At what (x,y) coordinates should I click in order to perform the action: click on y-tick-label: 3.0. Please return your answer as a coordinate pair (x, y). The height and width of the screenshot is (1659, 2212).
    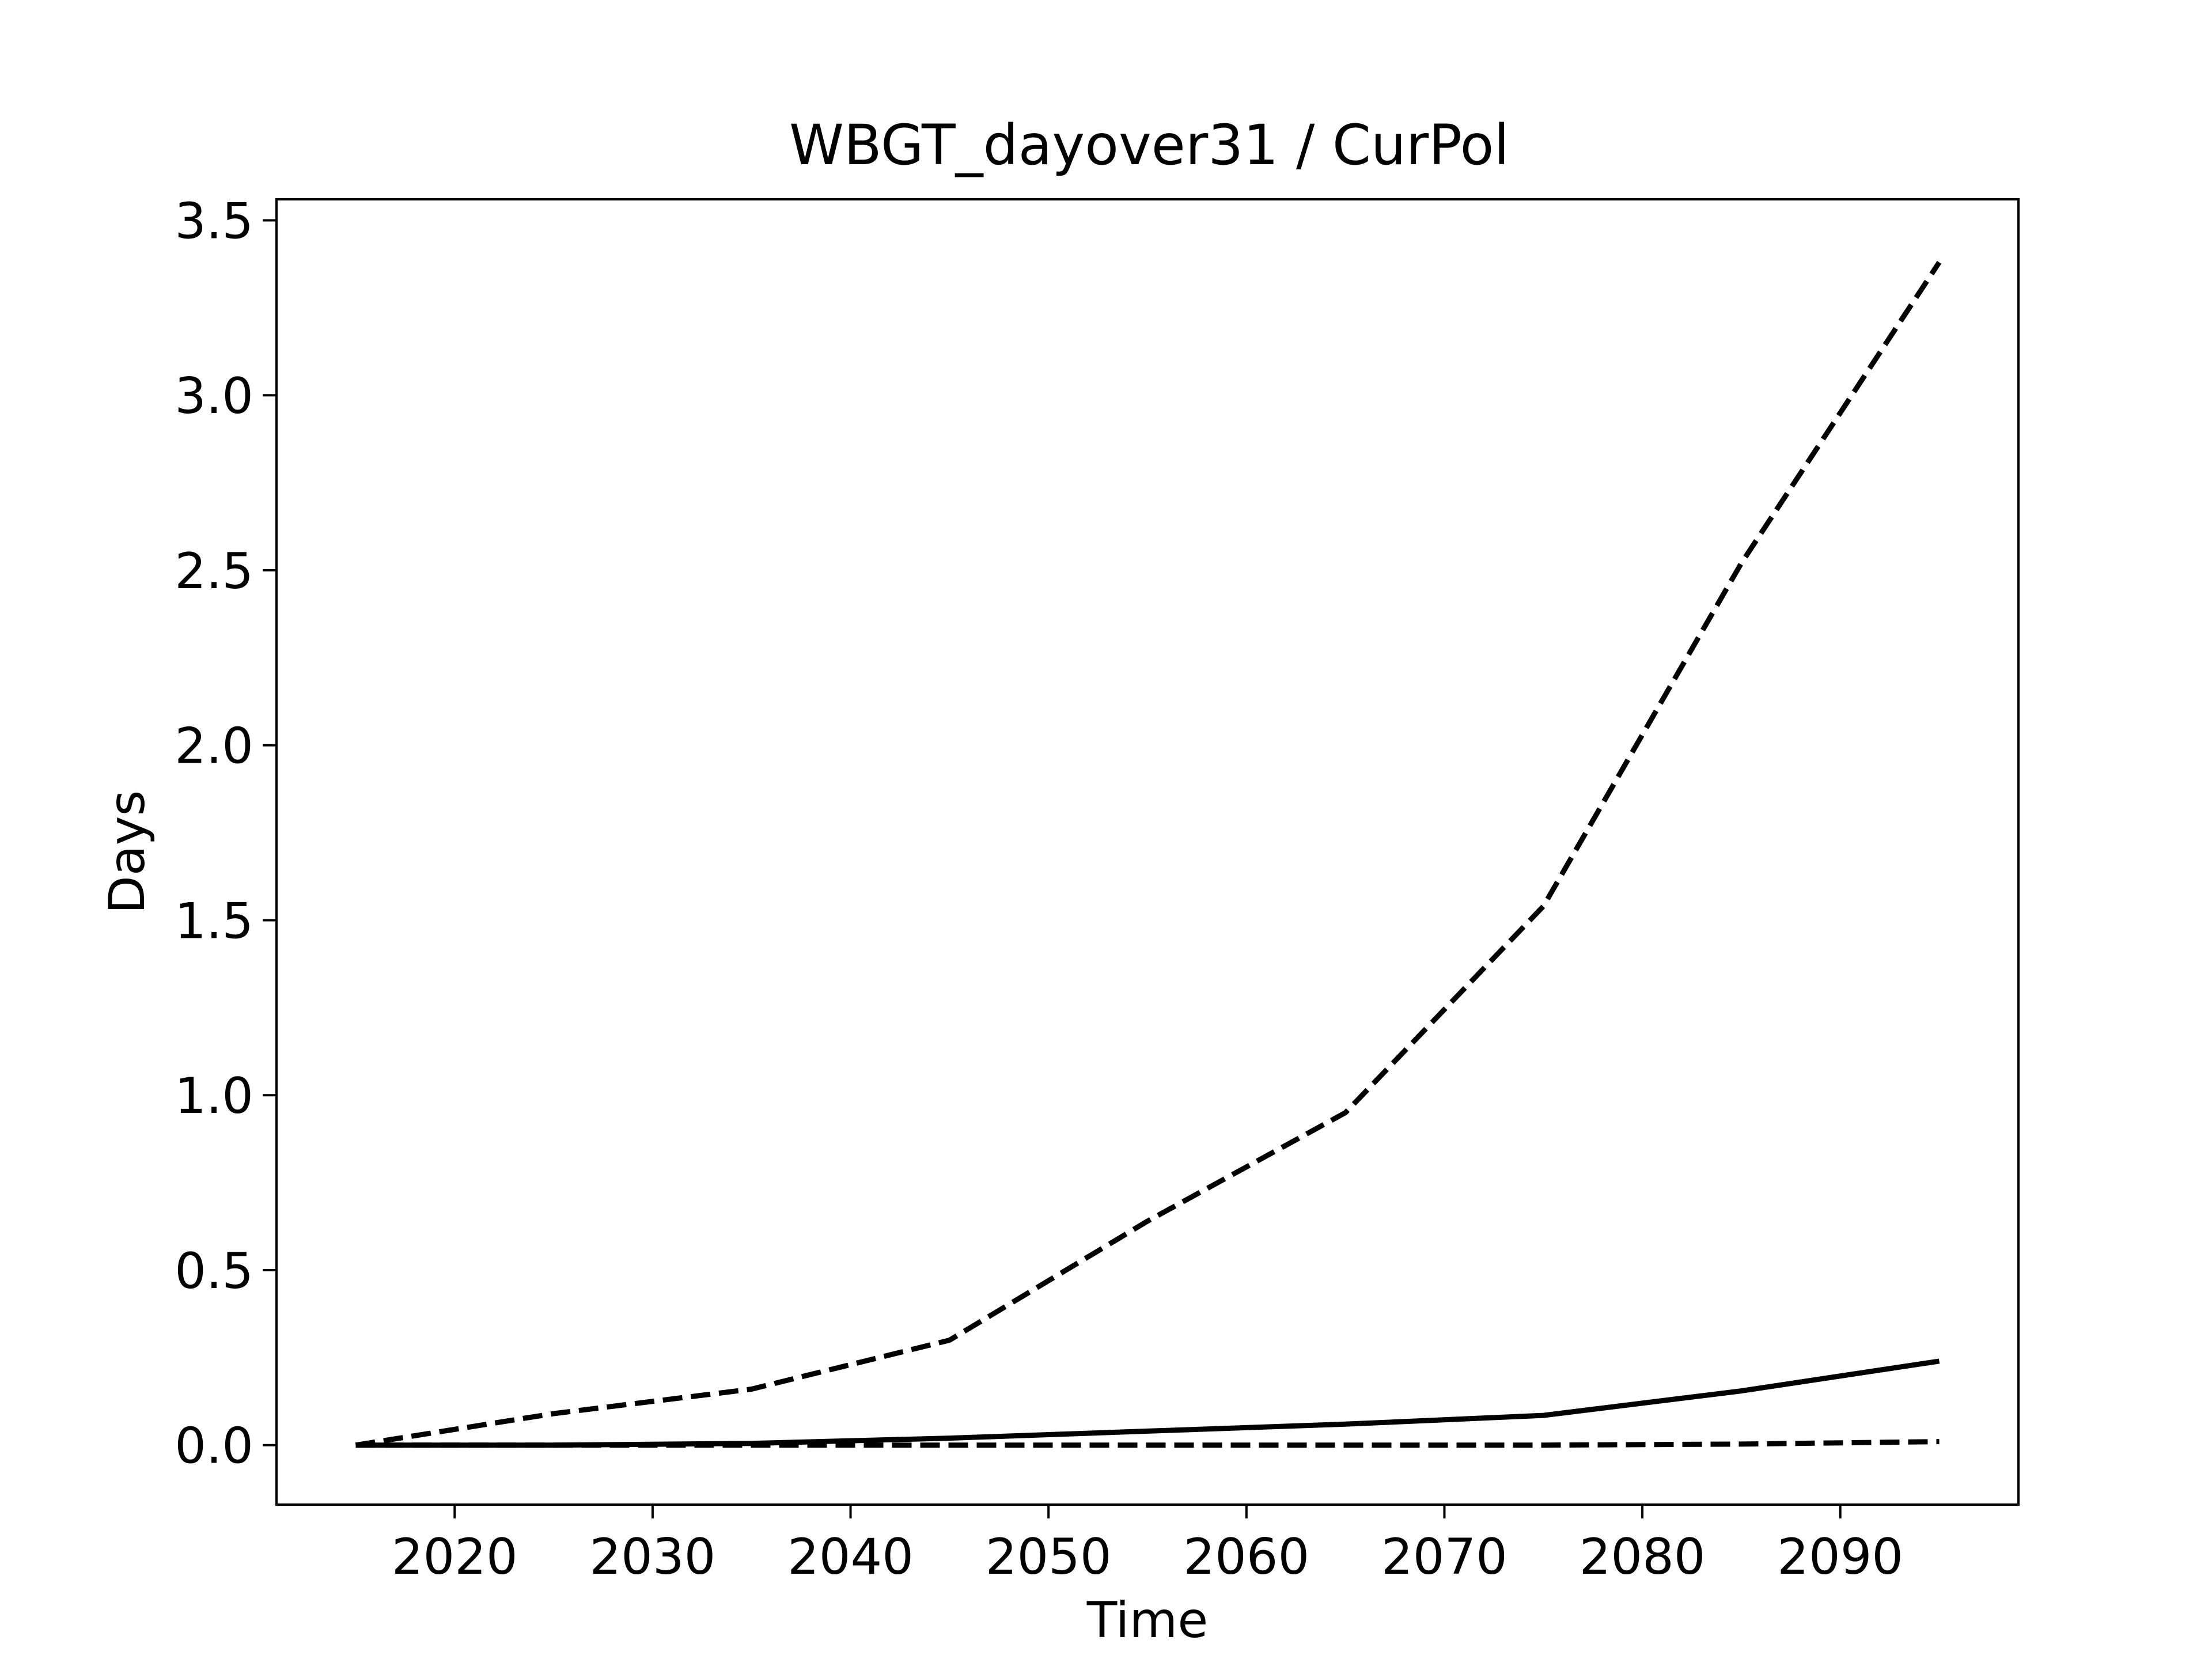
    Looking at the image, I should click on (214, 396).